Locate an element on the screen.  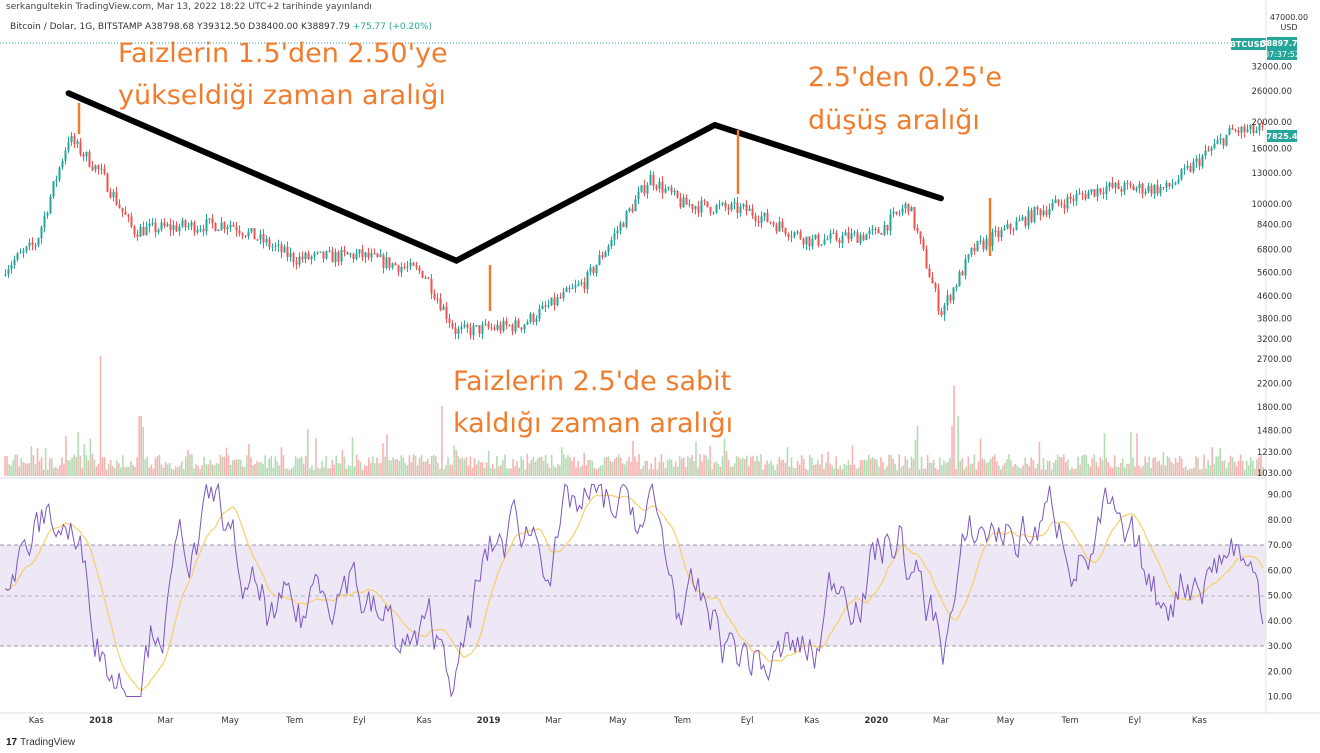
ohlc-values: A38798.68 Y39312.50 D38400.00 K38897.79 is located at coordinates (247, 27).